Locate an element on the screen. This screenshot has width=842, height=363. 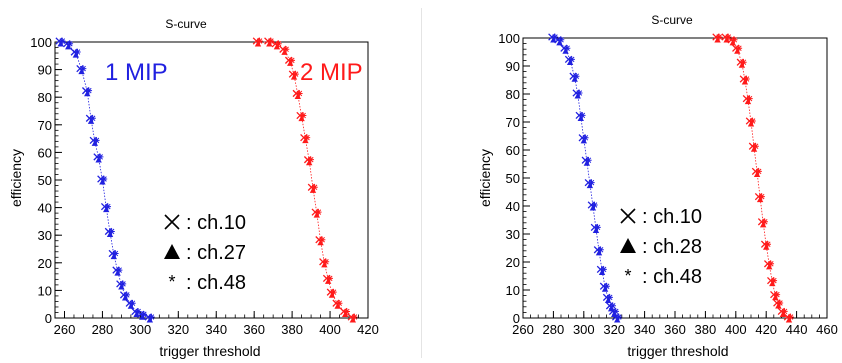
y-tick-label: 50 is located at coordinates (513, 178).